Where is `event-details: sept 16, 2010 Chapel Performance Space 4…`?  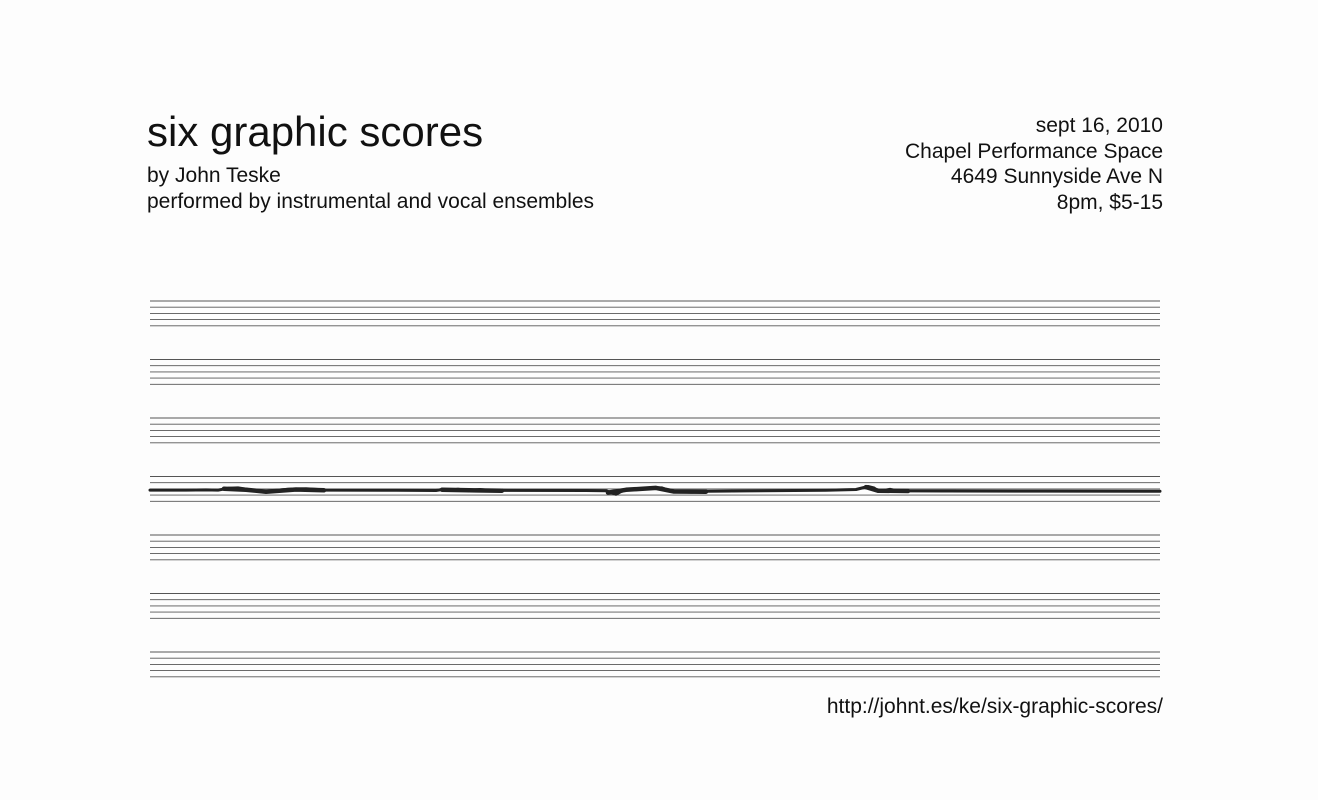
event-details: sept 16, 2010 Chapel Performance Space 4… is located at coordinates (1034, 164).